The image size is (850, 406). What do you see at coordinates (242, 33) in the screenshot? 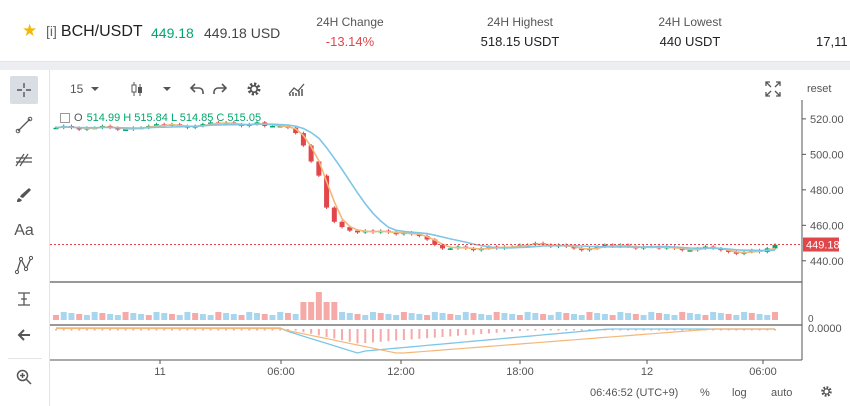
I see `last-price-usd: 449.18 USD` at bounding box center [242, 33].